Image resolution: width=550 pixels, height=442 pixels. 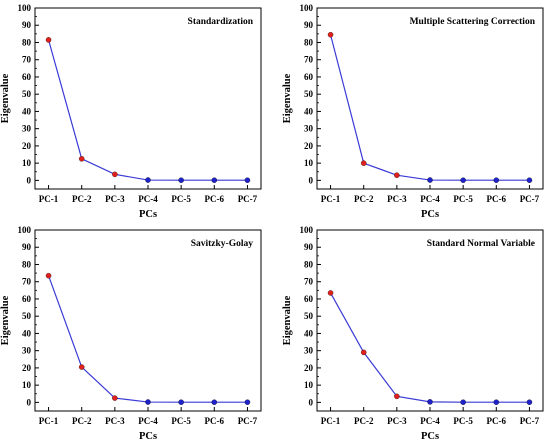 I want to click on x-tick-label: PC-4, so click(x=148, y=199).